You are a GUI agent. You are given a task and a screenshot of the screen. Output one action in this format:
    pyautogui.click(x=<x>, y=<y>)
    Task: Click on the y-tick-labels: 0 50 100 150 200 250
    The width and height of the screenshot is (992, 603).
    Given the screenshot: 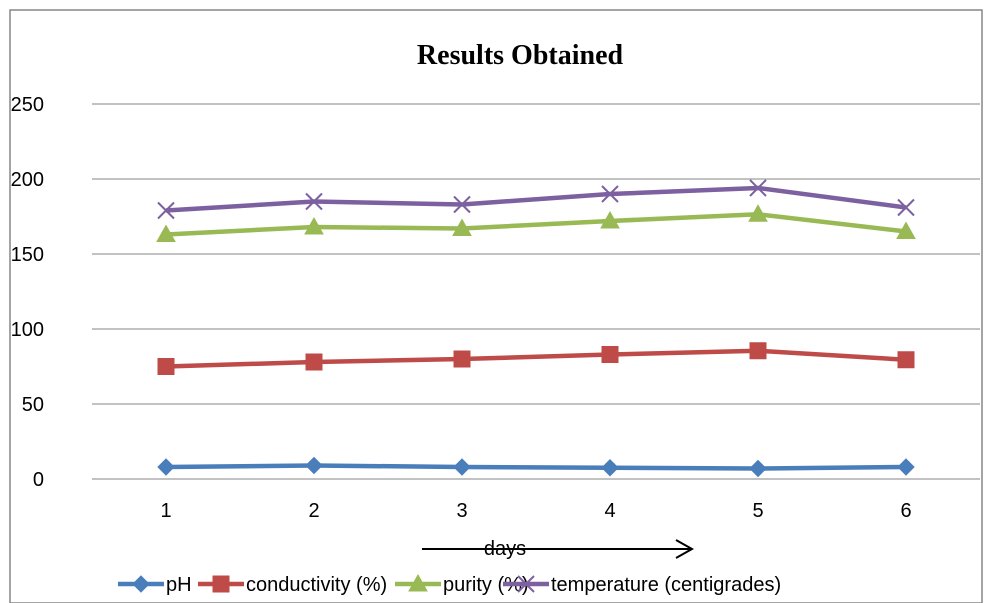 What is the action you would take?
    pyautogui.click(x=27, y=292)
    